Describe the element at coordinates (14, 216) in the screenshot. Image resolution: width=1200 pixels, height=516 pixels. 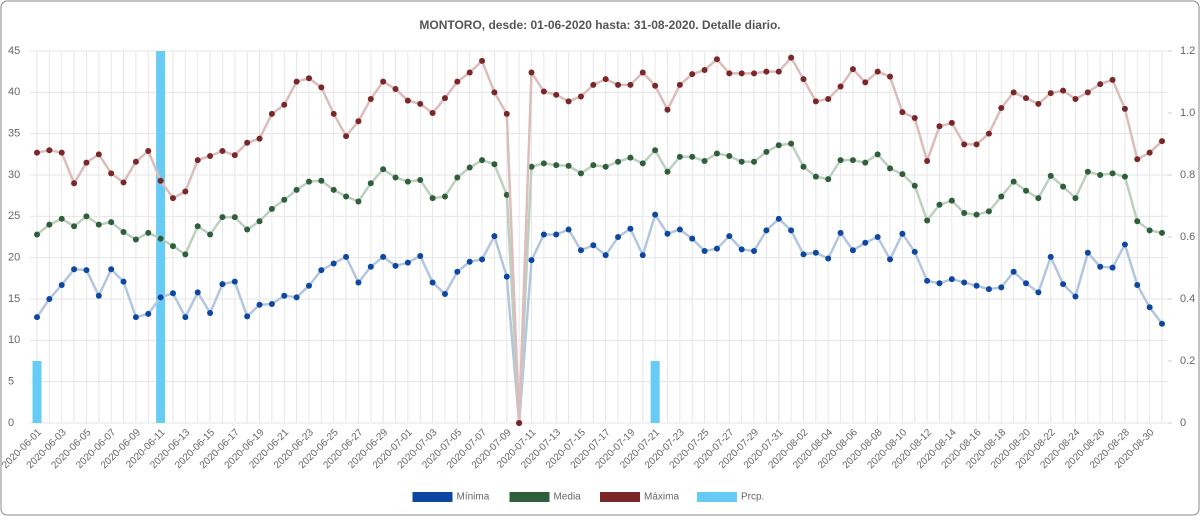
I see `y-tick-label: 25` at that location.